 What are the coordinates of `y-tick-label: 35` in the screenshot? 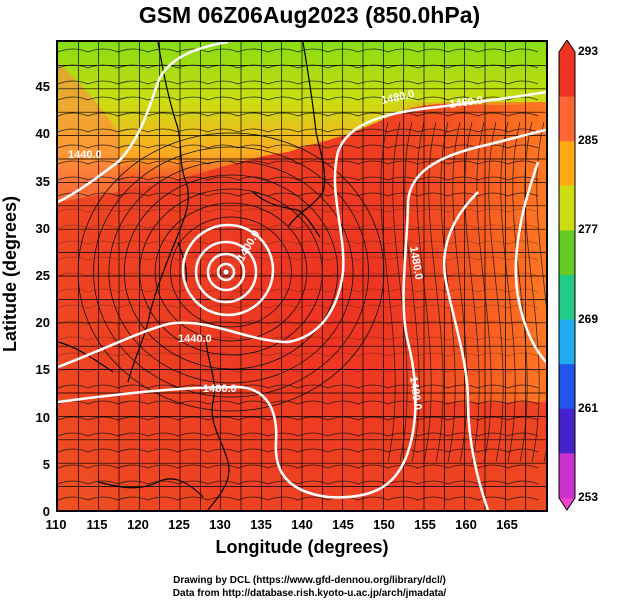 It's located at (42, 181).